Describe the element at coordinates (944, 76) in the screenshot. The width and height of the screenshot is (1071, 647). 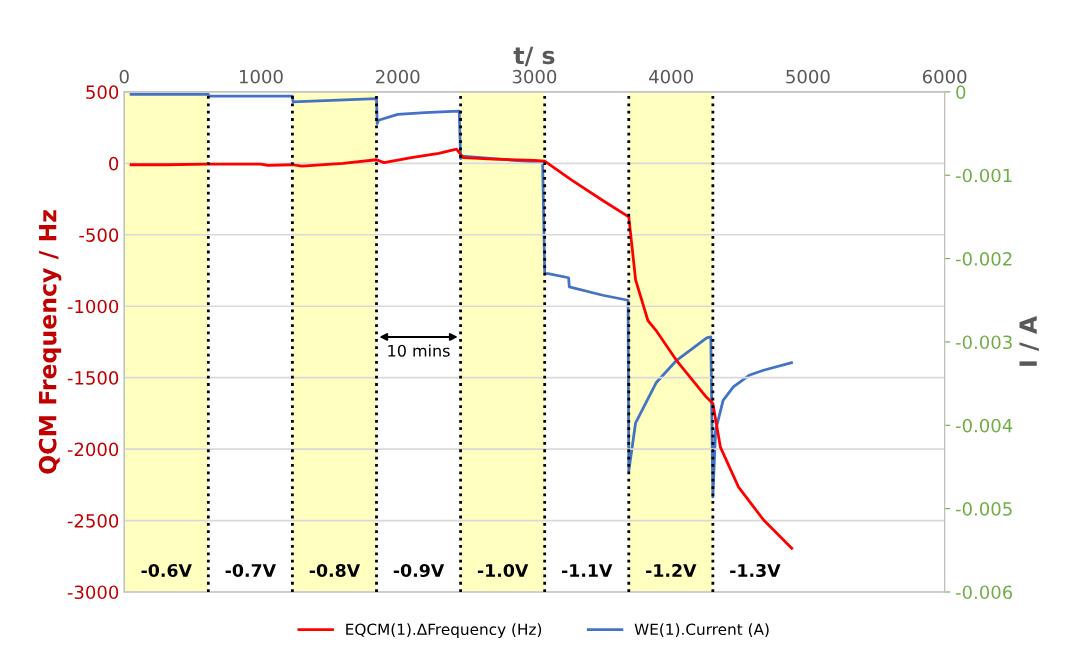
I see `x-tick-label: 6000` at that location.